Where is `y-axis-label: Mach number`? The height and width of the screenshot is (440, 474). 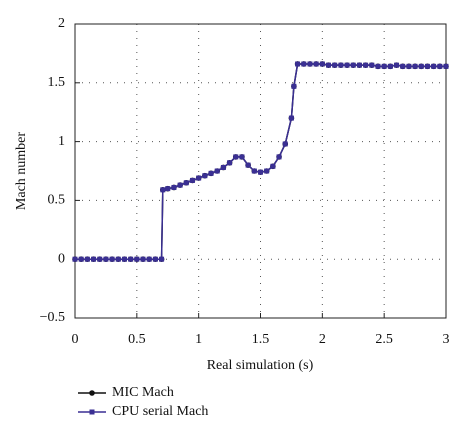 y-axis-label: Mach number is located at coordinates (21, 171).